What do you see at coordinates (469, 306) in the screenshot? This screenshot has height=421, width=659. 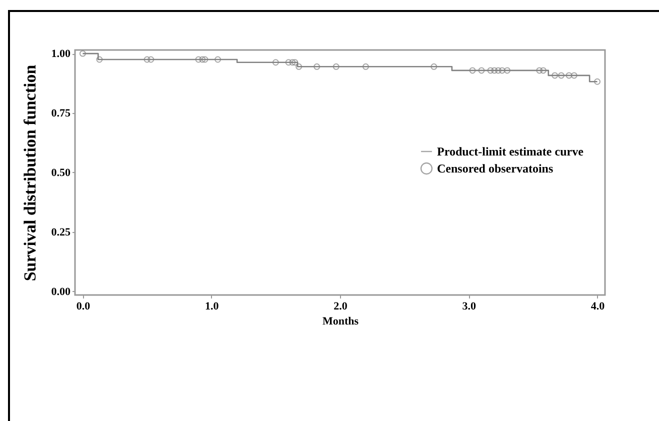 I see `x-tick-label: 3.0` at bounding box center [469, 306].